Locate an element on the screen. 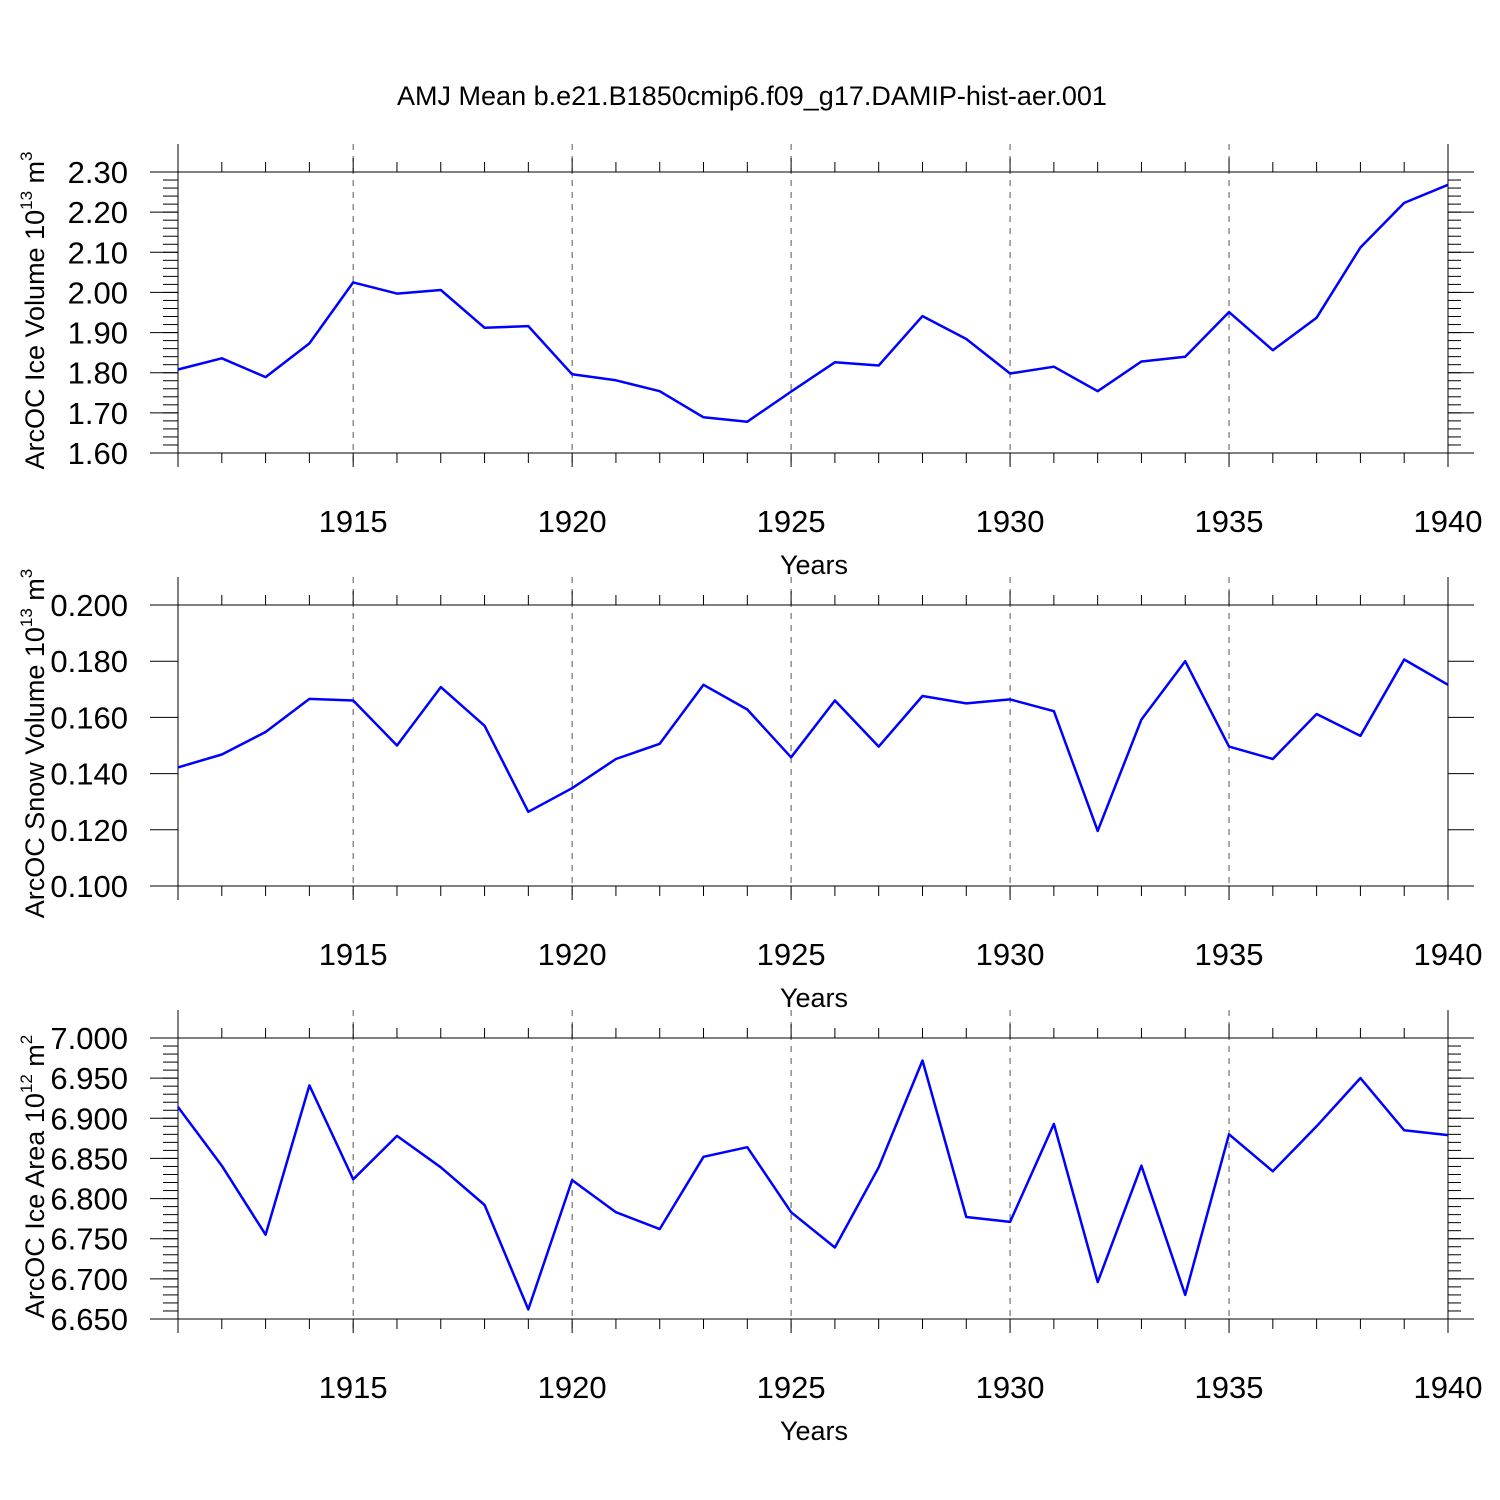 This screenshot has width=1500, height=1500. y-tick-label: 2.10 is located at coordinates (98, 252).